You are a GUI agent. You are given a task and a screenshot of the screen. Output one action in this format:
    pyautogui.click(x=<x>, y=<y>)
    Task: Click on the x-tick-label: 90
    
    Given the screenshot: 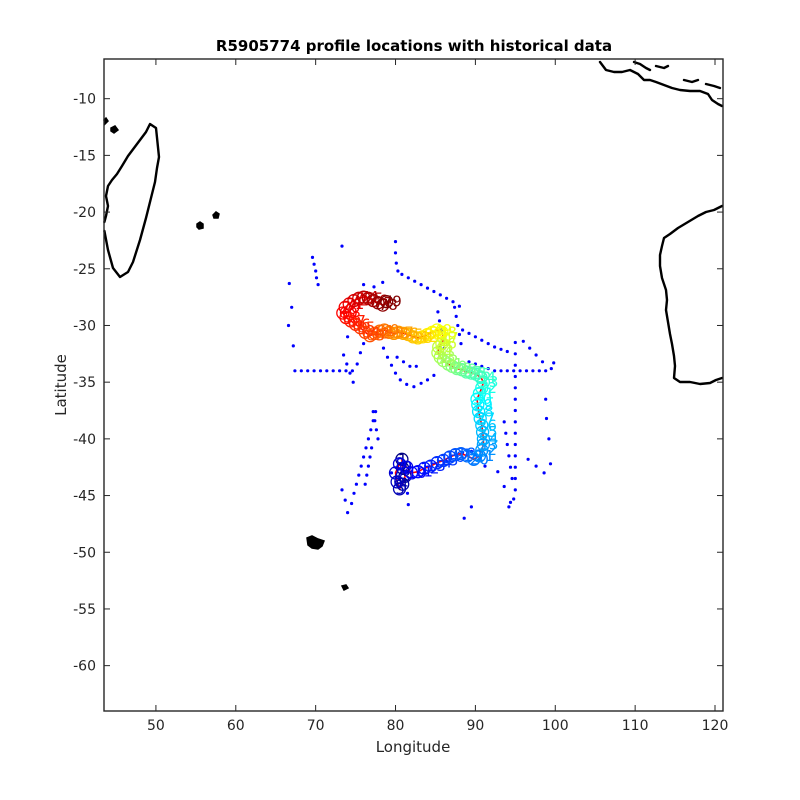 What is the action you would take?
    pyautogui.click(x=475, y=726)
    